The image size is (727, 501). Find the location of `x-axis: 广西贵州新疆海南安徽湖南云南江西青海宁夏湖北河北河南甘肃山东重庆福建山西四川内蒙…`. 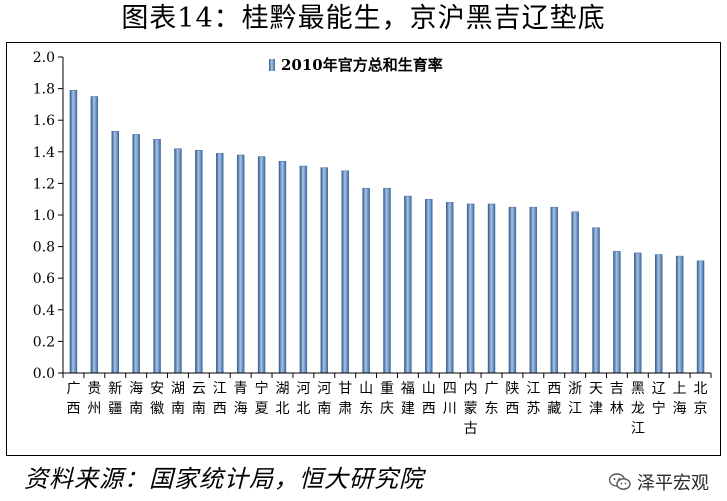

x-axis: 广西贵州新疆海南安徽湖南云南江西青海宁夏湖北河北河南甘肃山东重庆福建山西四川内蒙… is located at coordinates (387, 404).